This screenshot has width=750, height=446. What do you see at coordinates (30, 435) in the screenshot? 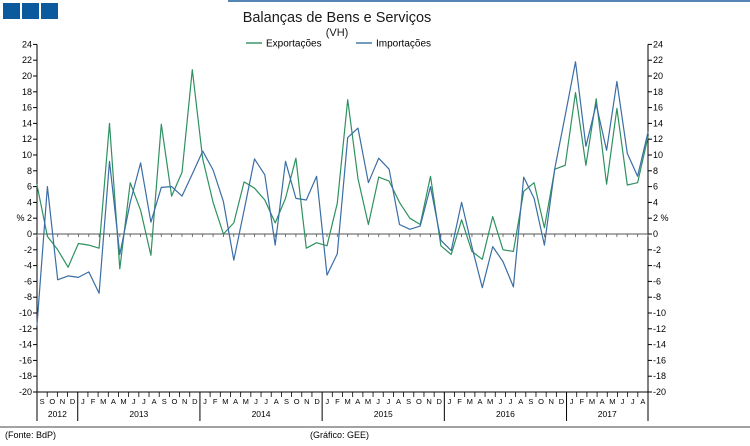
I see `footer-source: (Fonte: BdP)` at bounding box center [30, 435].